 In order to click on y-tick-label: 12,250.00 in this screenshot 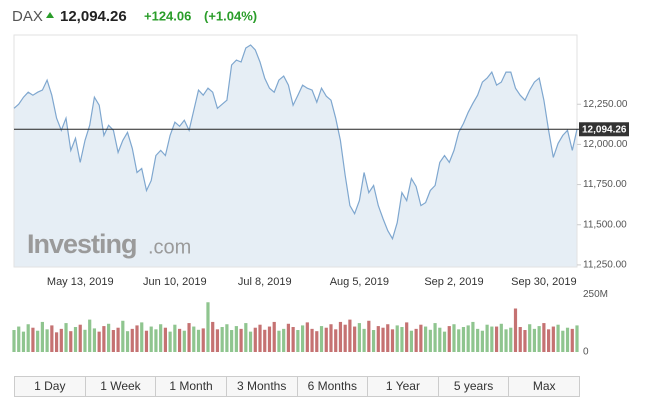, I will do `click(605, 104)`.